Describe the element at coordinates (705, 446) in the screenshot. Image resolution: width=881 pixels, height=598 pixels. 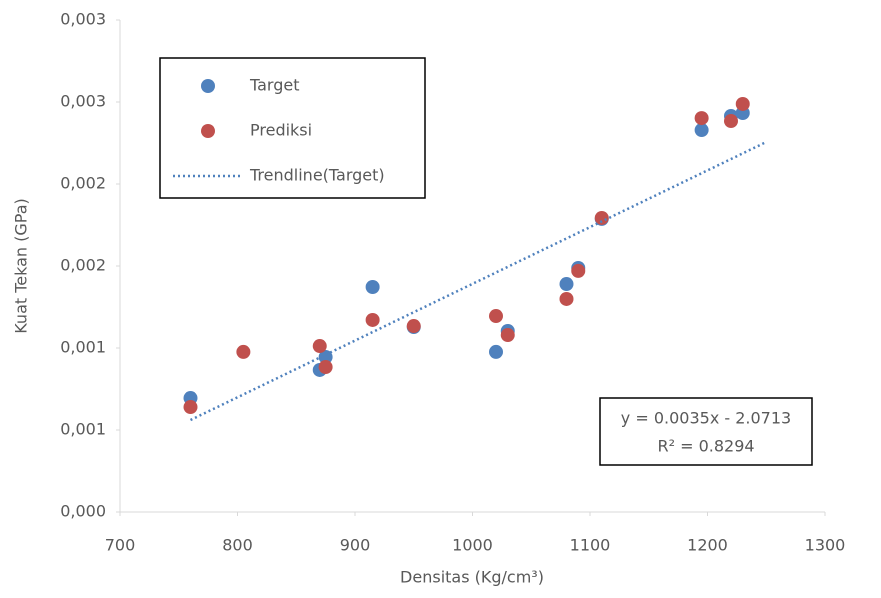
I see `r-squared: R² = 0.8294` at that location.